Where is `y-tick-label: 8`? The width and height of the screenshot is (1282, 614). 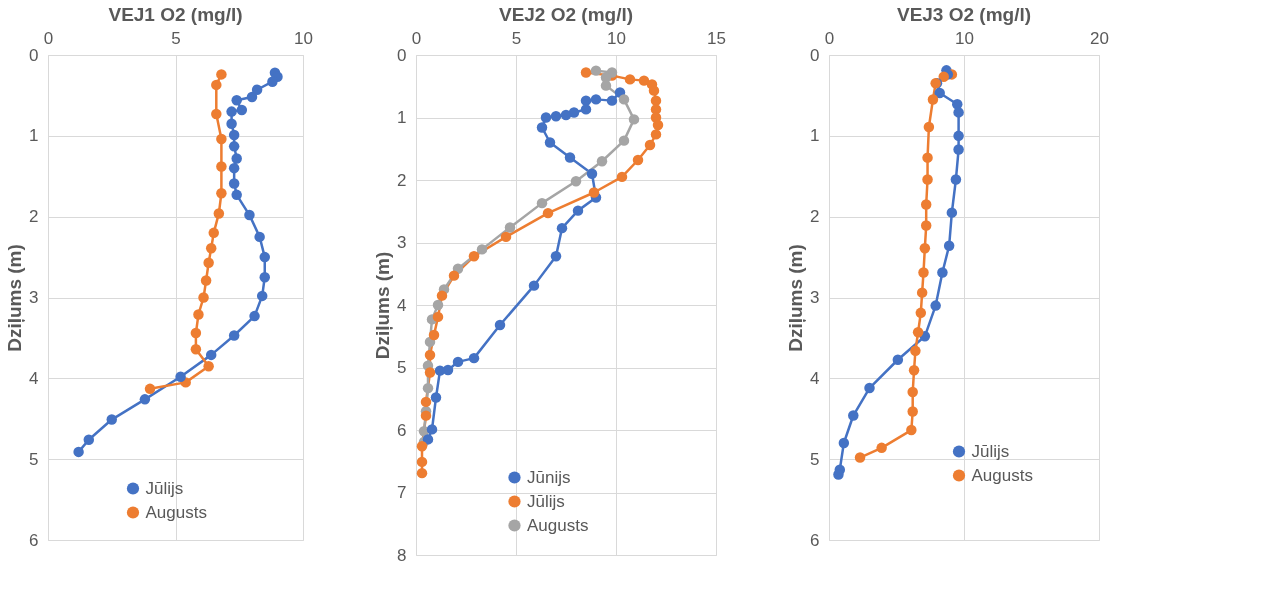 y-tick-label: 8 is located at coordinates (402, 555).